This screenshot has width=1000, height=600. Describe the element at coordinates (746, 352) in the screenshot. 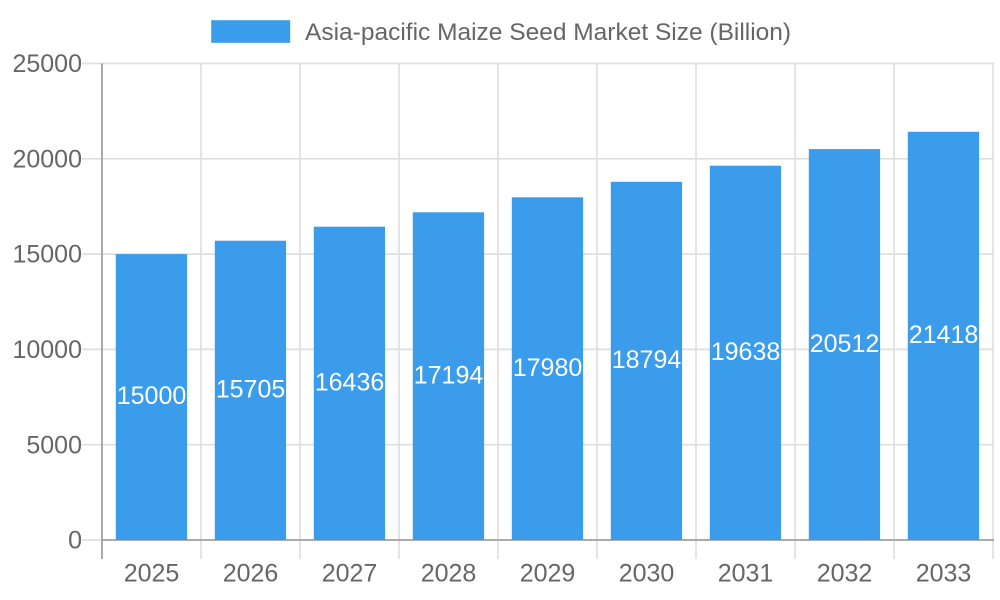

I see `svg-text: 19638` at that location.